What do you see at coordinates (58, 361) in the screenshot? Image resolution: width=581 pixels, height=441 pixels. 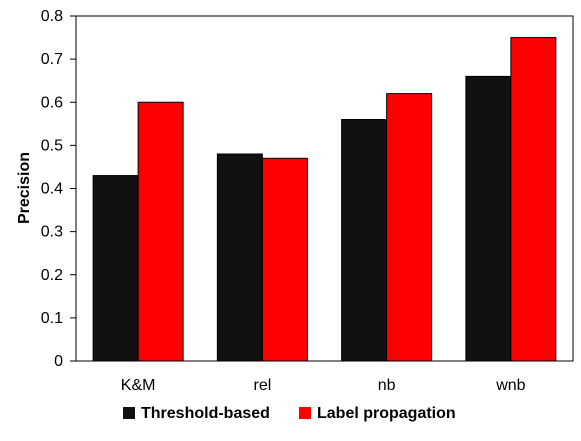 I see `y-tick-label: 0` at bounding box center [58, 361].